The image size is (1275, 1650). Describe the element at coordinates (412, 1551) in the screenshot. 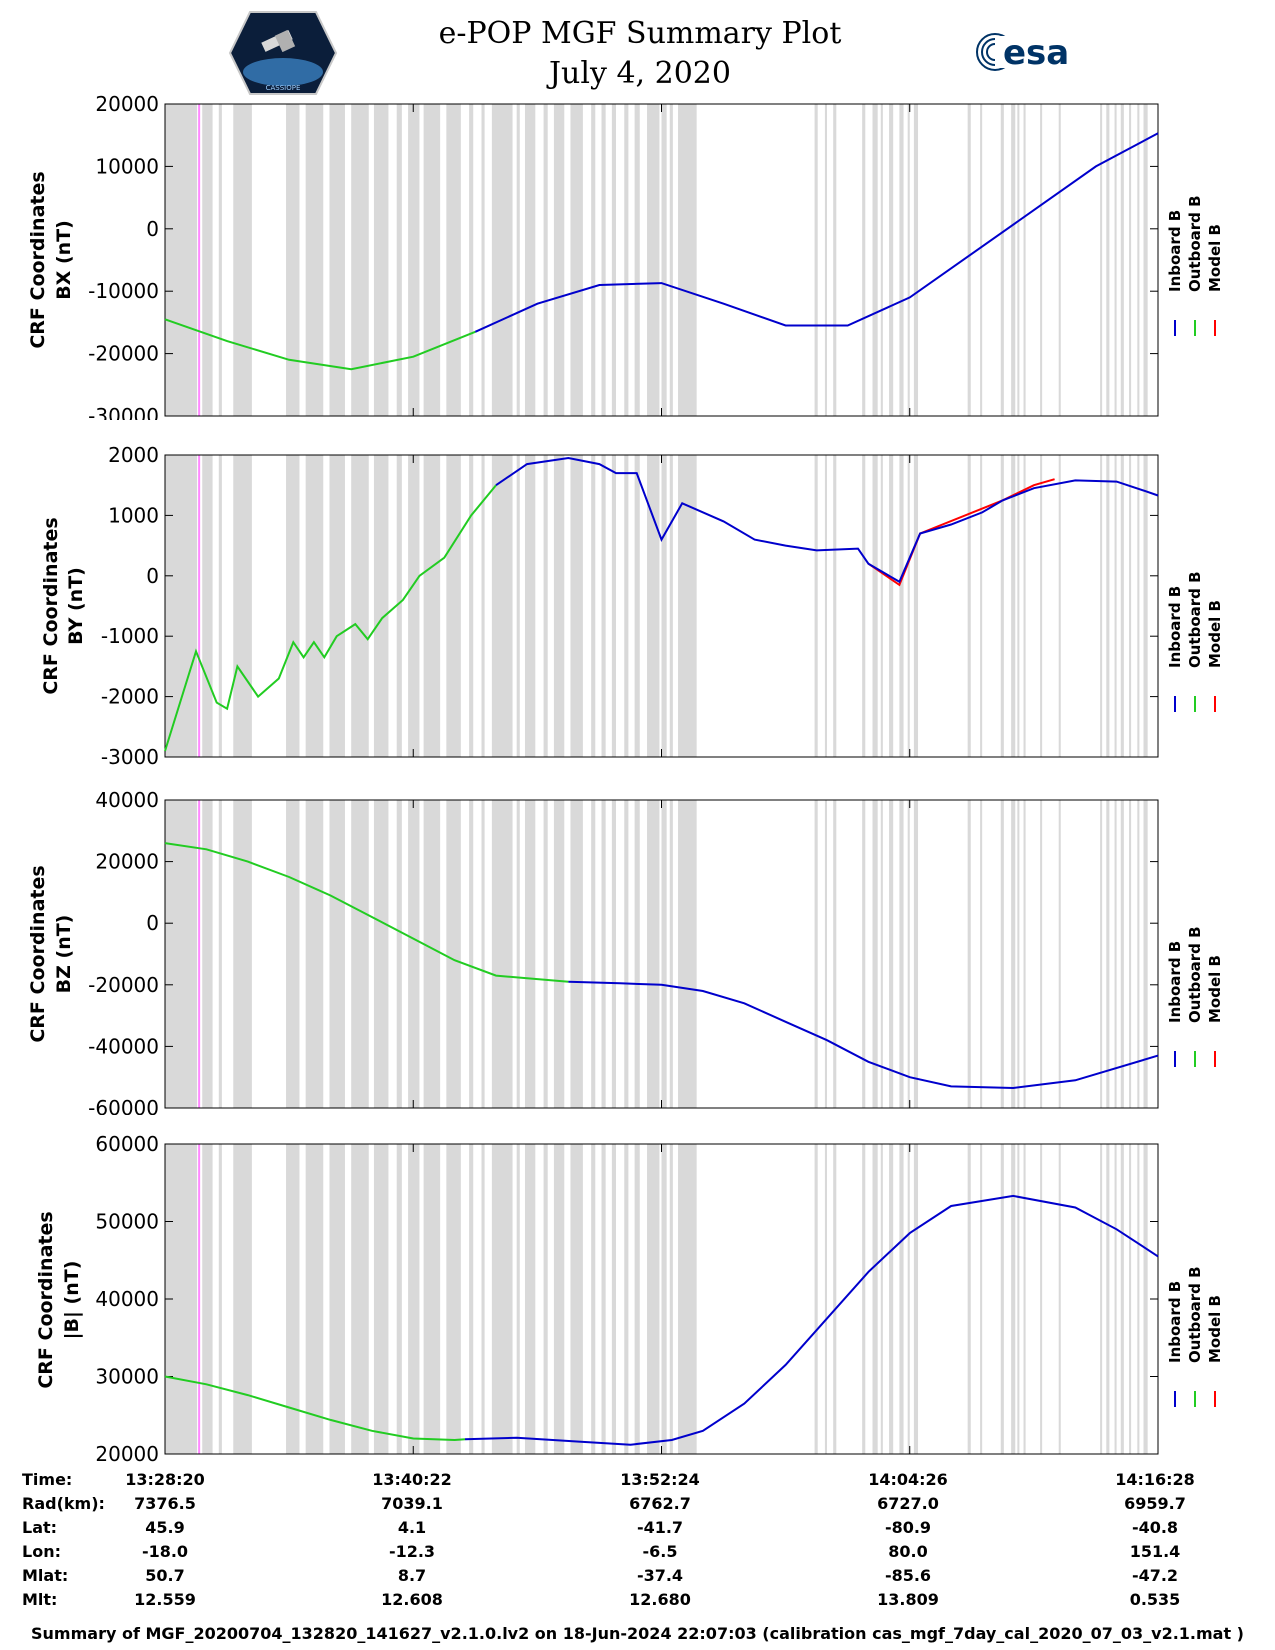

I see `cell-lon-2: -12.3` at that location.